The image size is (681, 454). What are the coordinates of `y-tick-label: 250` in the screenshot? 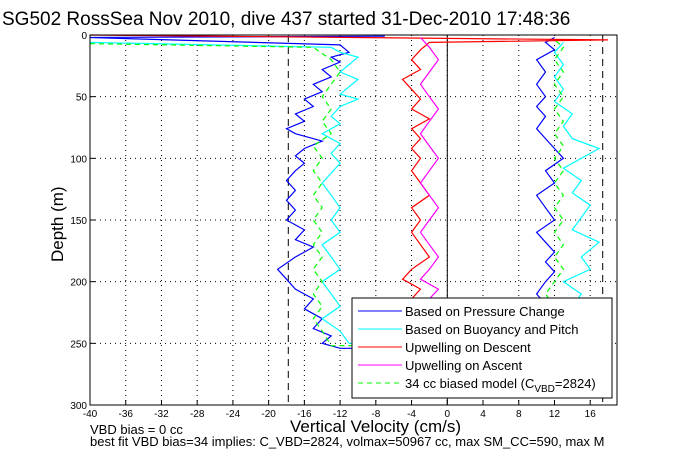 It's located at (78, 344).